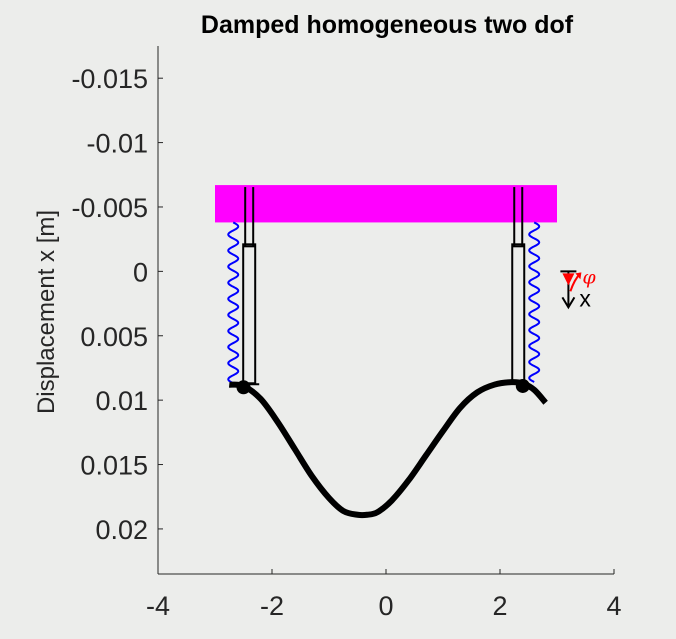 Image resolution: width=676 pixels, height=639 pixels. Describe the element at coordinates (589, 277) in the screenshot. I see `cs-phi-label: φ` at that location.